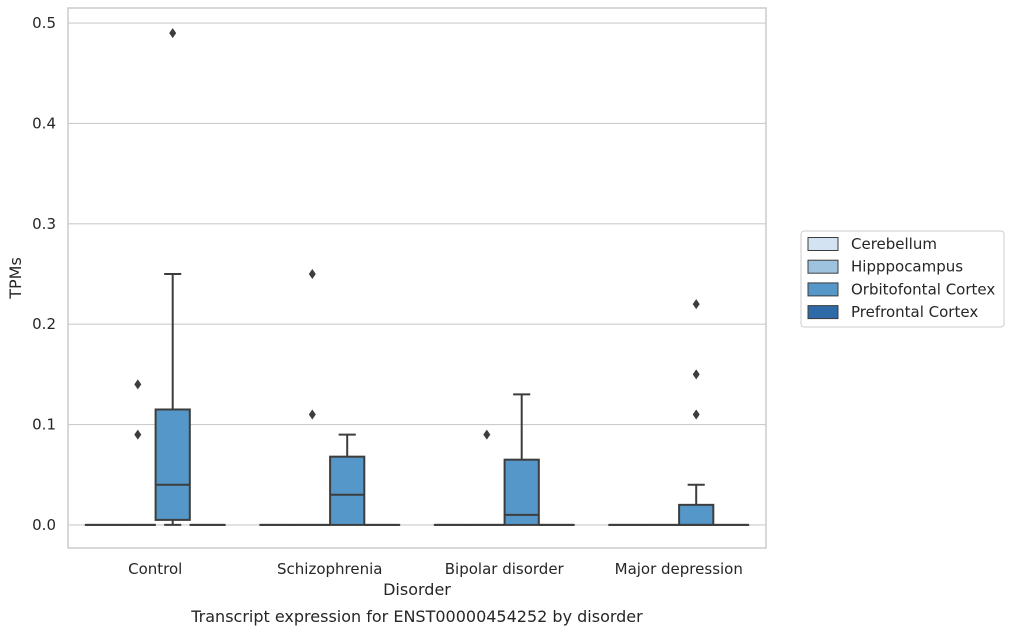 The height and width of the screenshot is (634, 1014). I want to click on box-orbitofontal-cortex-bipolar-disorder, so click(521, 459).